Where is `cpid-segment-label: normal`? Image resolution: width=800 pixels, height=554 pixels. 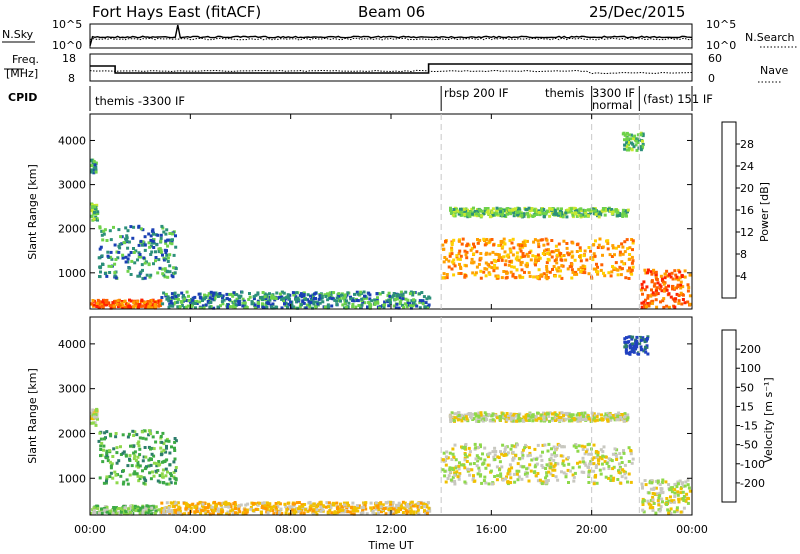
cpid-segment-label: normal is located at coordinates (612, 105).